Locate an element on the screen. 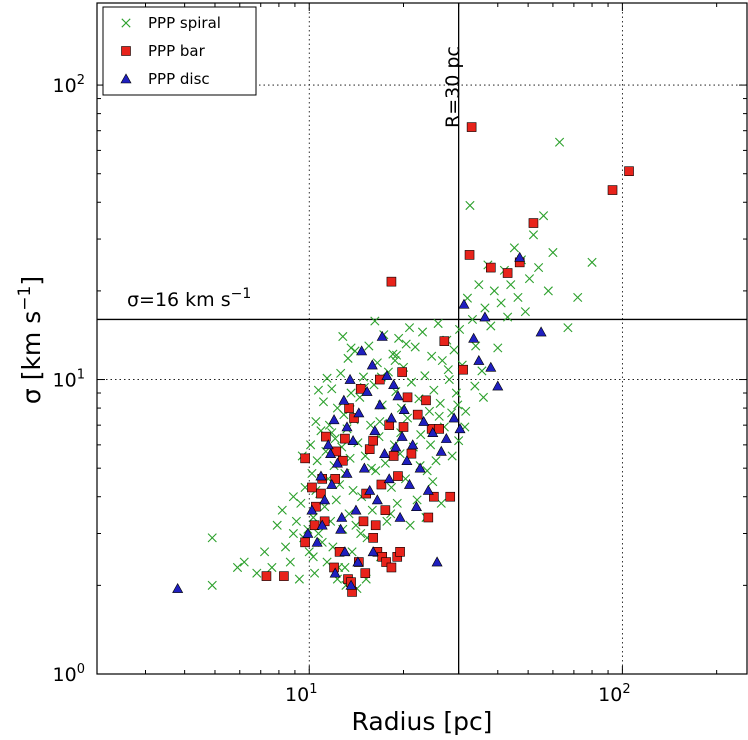 The height and width of the screenshot is (740, 748). x-axis-label: Radius [pc] is located at coordinates (422, 721).